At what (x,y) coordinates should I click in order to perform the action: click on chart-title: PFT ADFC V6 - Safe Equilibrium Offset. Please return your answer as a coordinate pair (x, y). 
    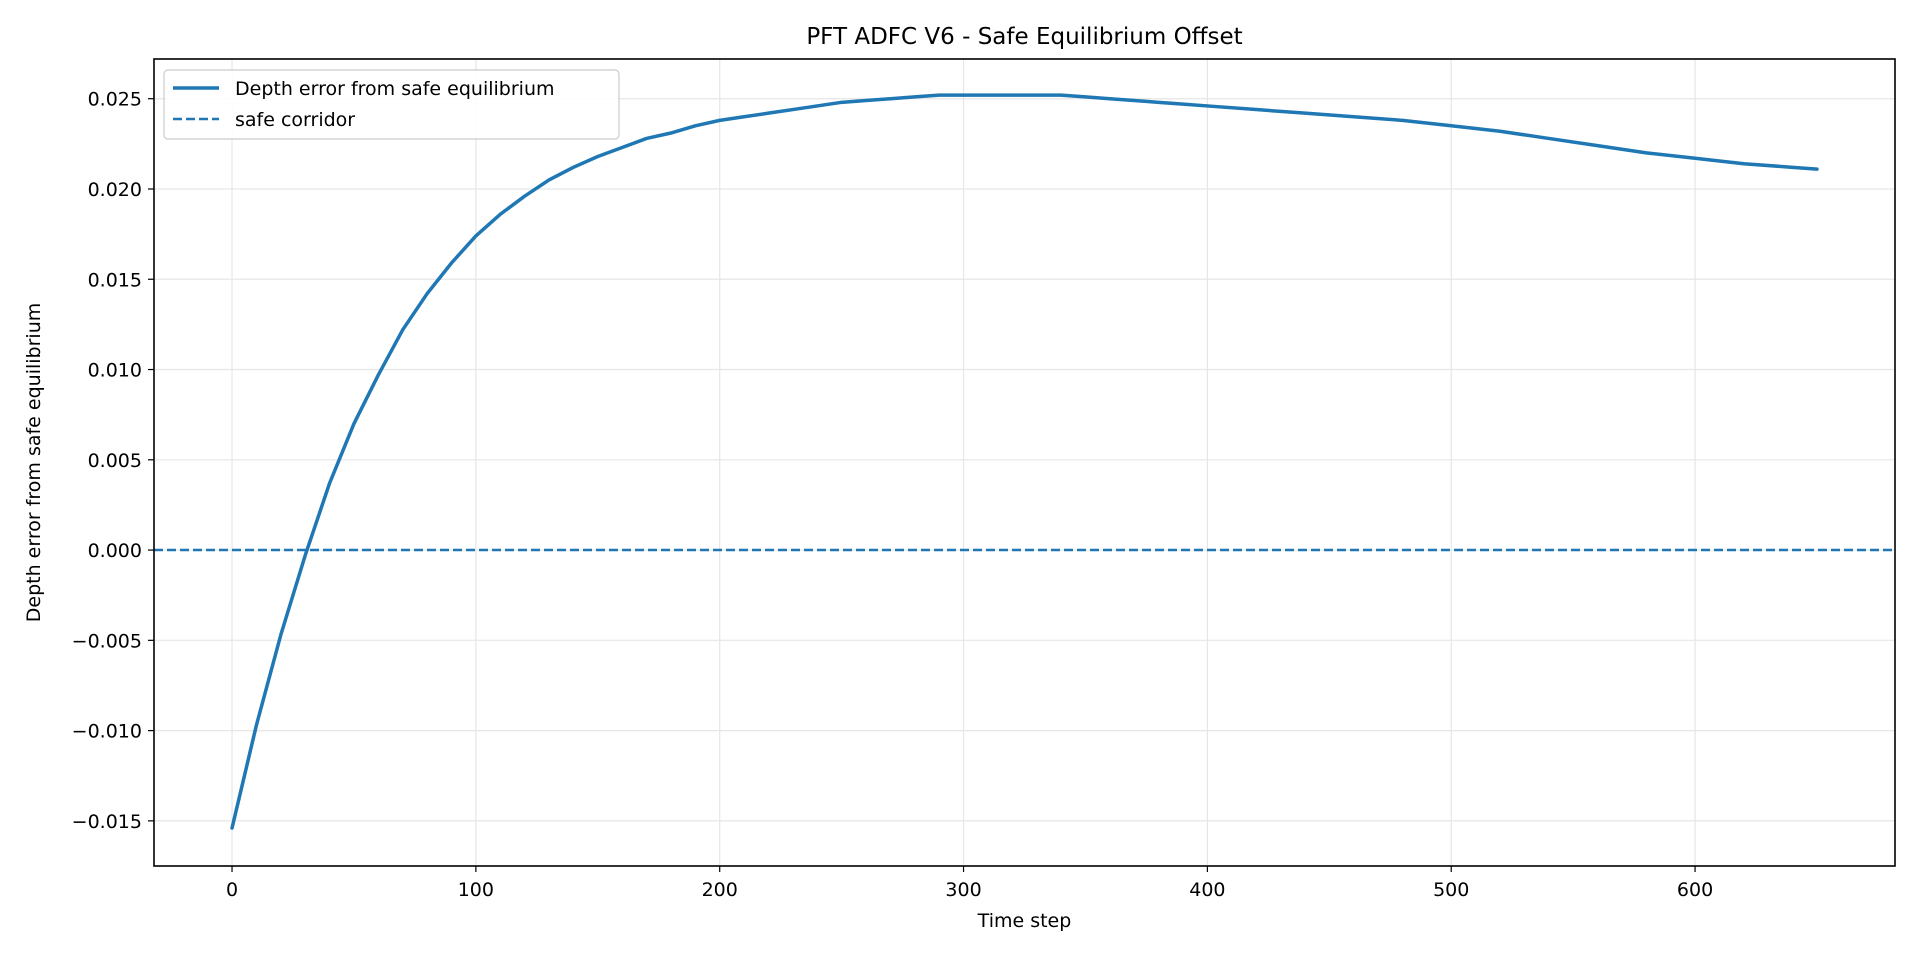
    Looking at the image, I should click on (1024, 37).